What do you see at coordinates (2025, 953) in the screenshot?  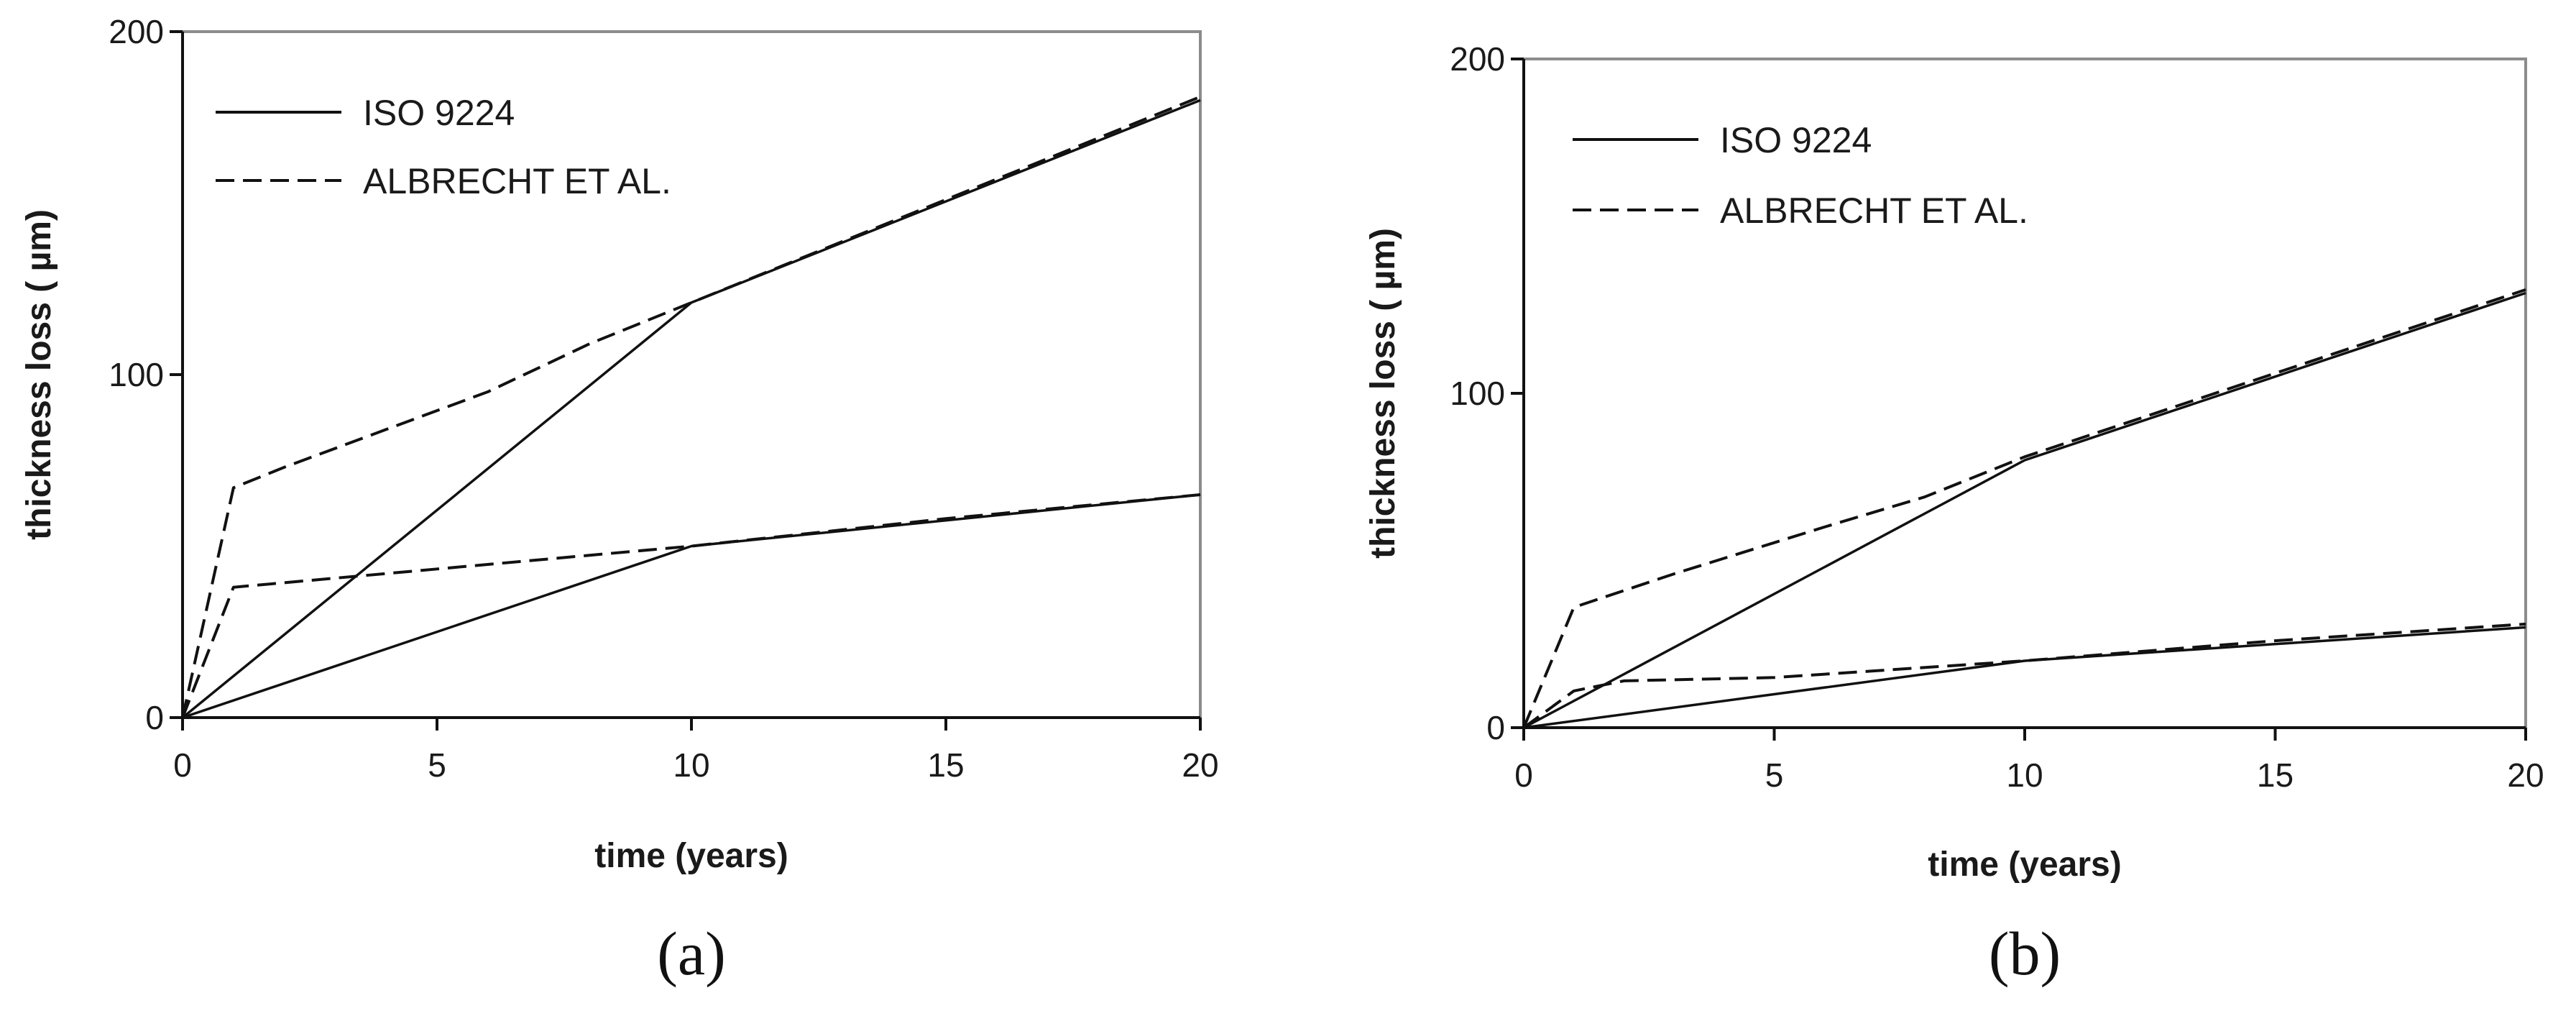 I see `panel-caption: (b)` at bounding box center [2025, 953].